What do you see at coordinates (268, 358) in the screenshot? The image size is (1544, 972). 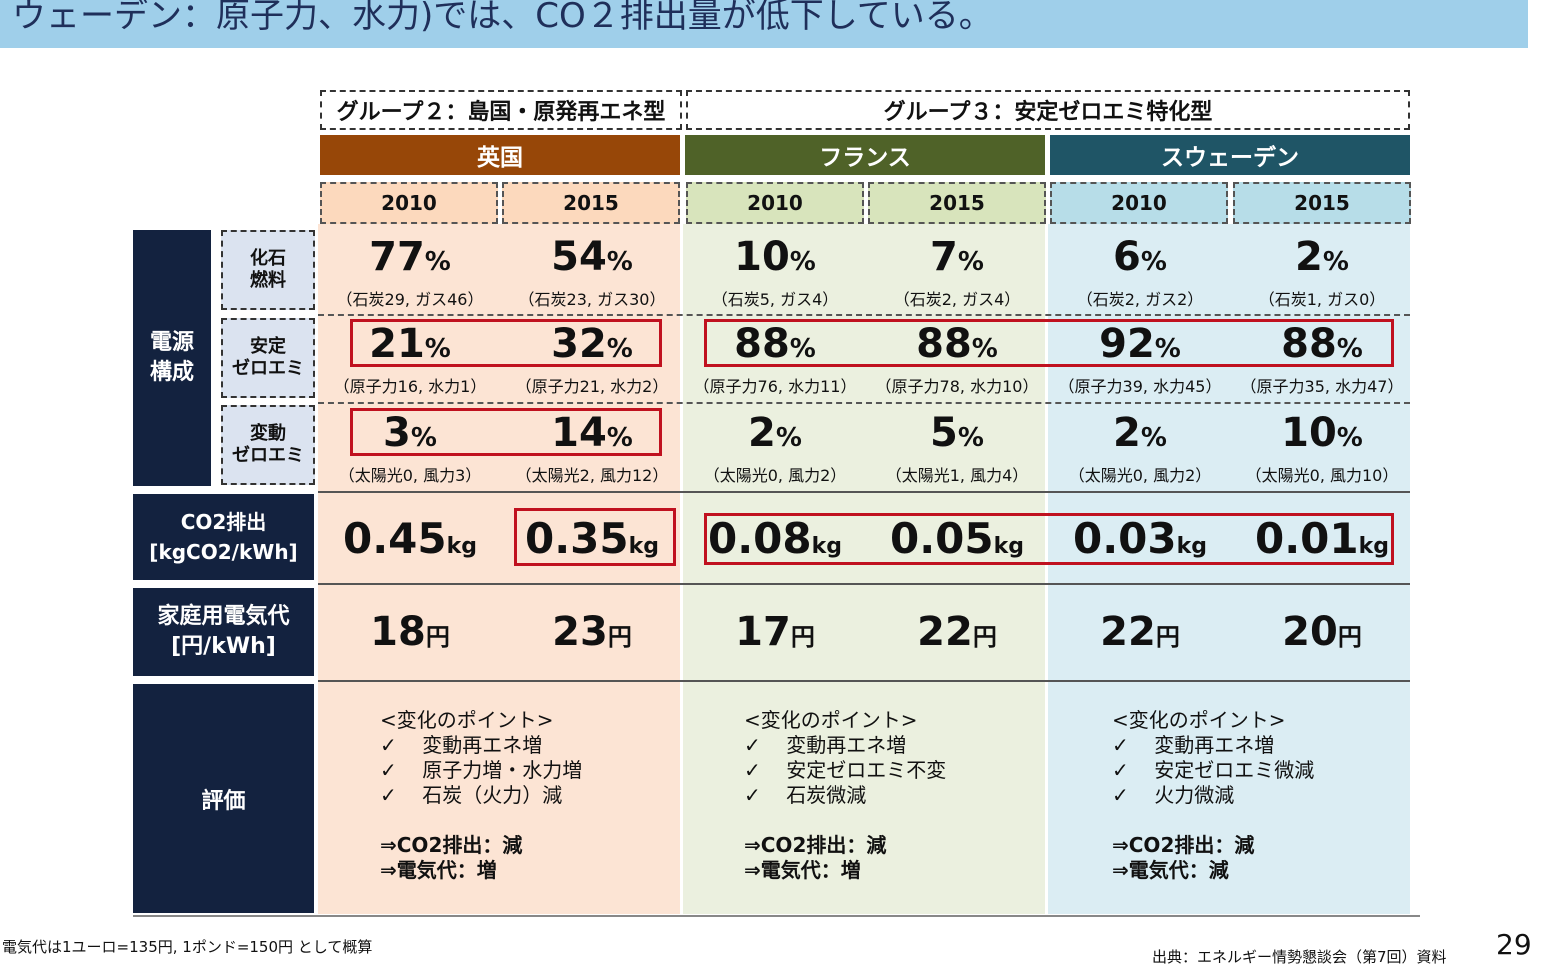 I see `label-stable-zero: 安定 ゼロエミ` at bounding box center [268, 358].